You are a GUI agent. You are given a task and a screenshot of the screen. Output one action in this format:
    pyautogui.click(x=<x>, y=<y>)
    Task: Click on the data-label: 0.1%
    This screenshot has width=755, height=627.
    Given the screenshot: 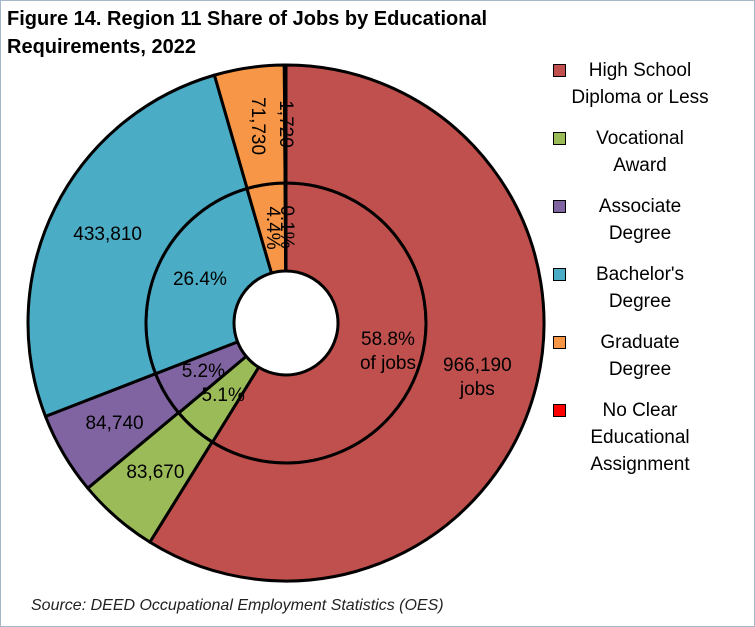 What is the action you would take?
    pyautogui.click(x=286, y=227)
    